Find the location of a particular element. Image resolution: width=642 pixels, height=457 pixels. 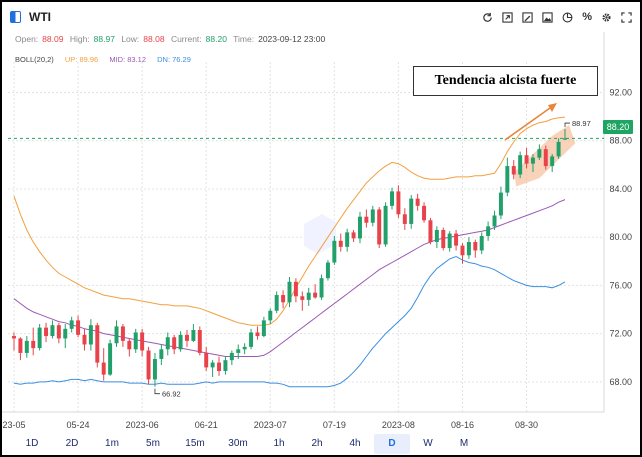

x-tick-label: 2023-07 is located at coordinates (270, 425).